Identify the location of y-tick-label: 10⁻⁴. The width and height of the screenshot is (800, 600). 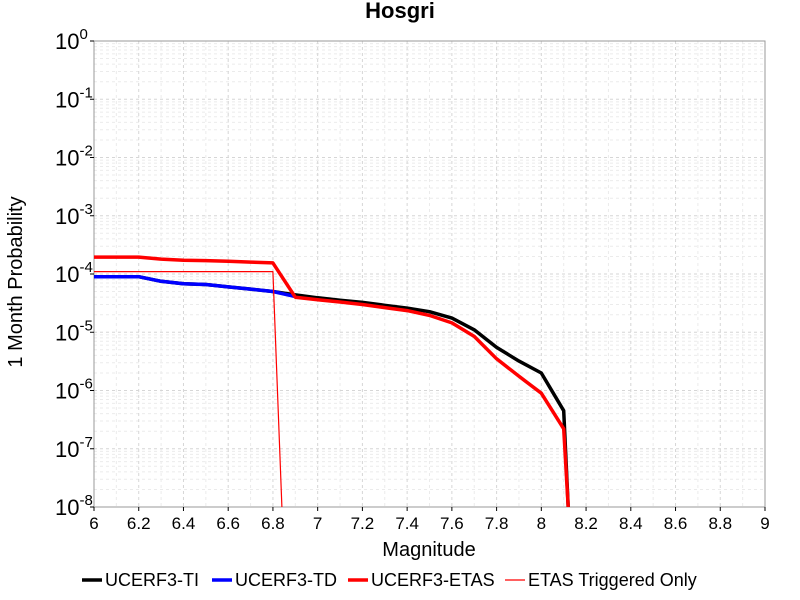
(74, 273).